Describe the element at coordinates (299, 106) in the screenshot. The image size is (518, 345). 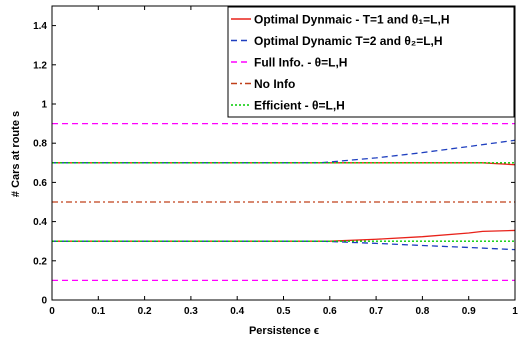
I see `legend-label: Efficient - θ=L,H` at that location.